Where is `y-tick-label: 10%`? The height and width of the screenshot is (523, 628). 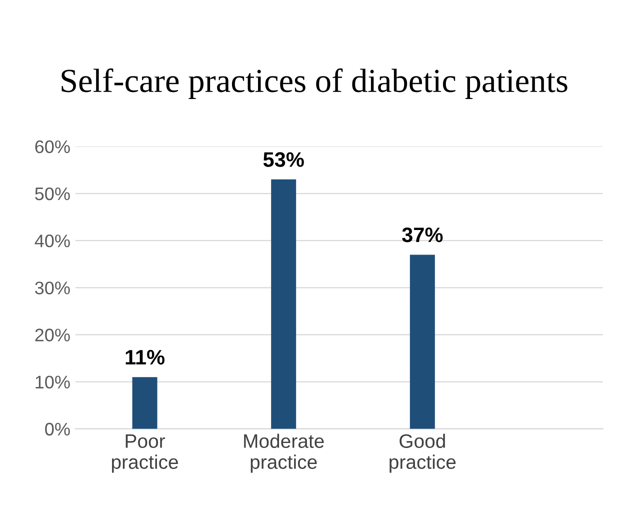 y-tick-label: 10% is located at coordinates (53, 382).